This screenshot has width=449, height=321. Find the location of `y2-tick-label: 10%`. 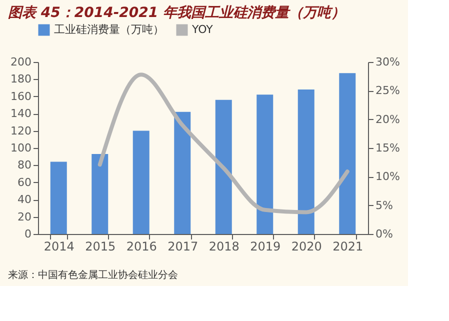

y2-tick-label: 10% is located at coordinates (388, 177).